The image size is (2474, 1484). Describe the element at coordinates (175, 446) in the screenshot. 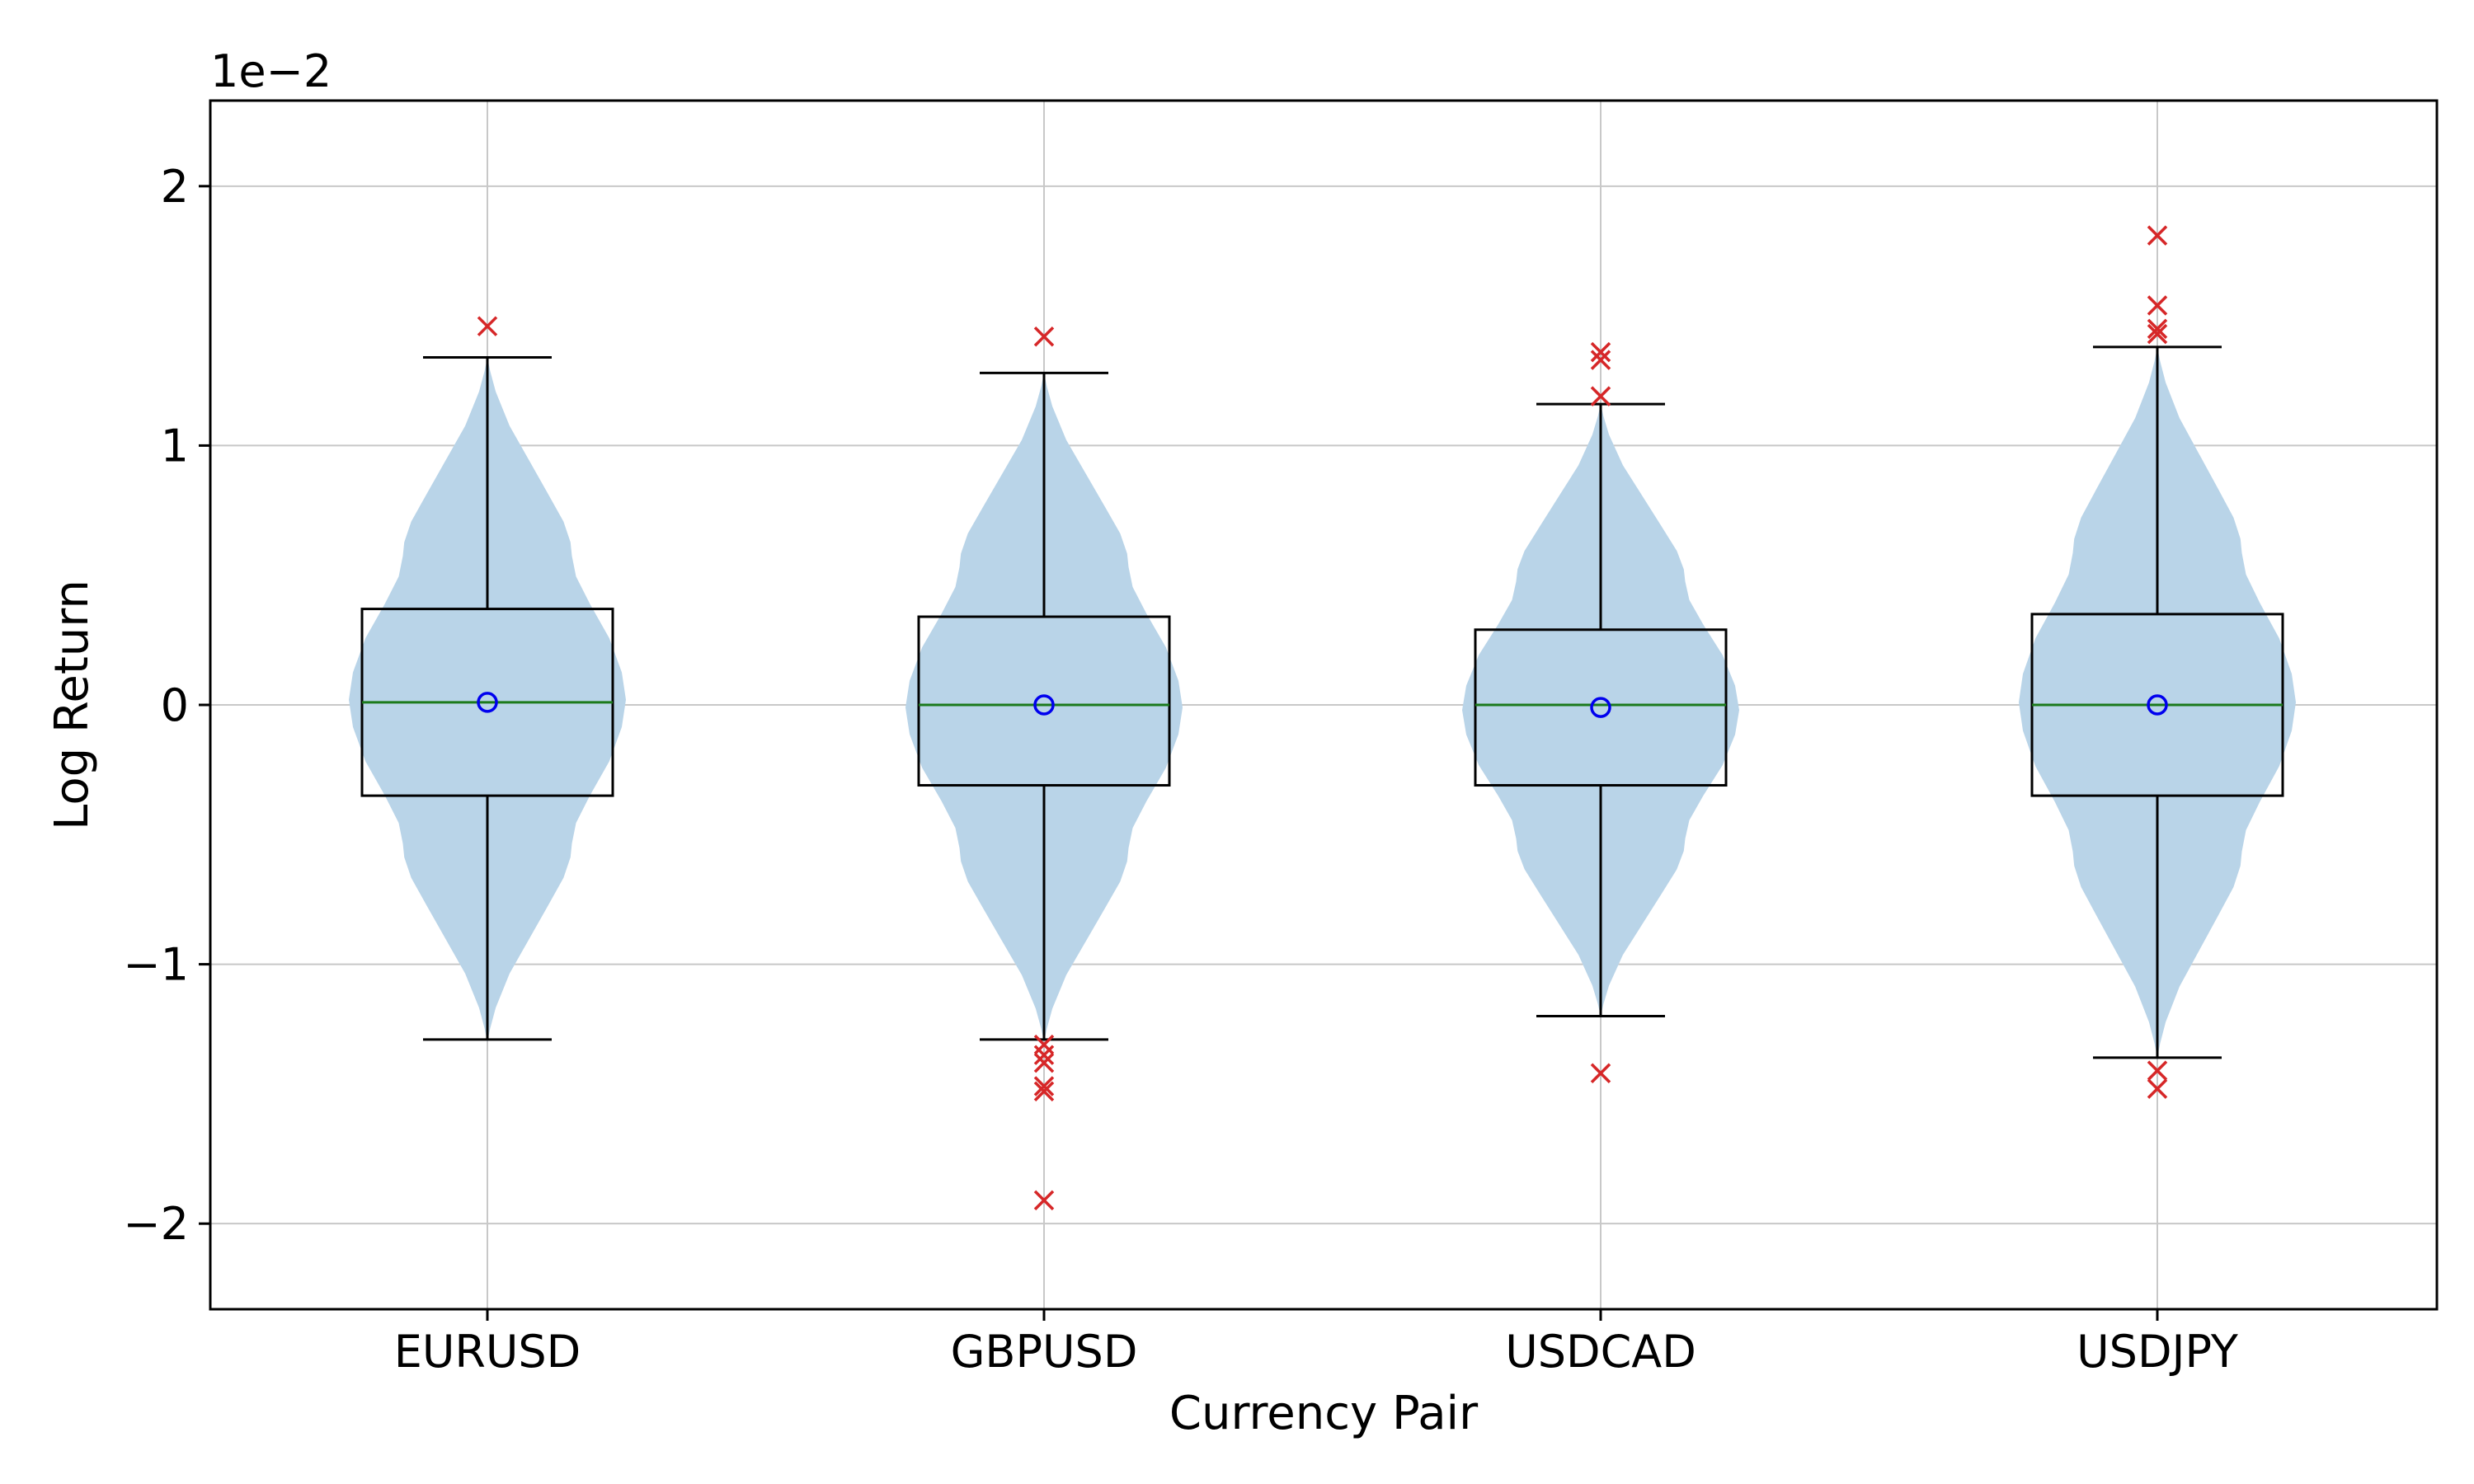

I see `y-tick-label: 1` at that location.